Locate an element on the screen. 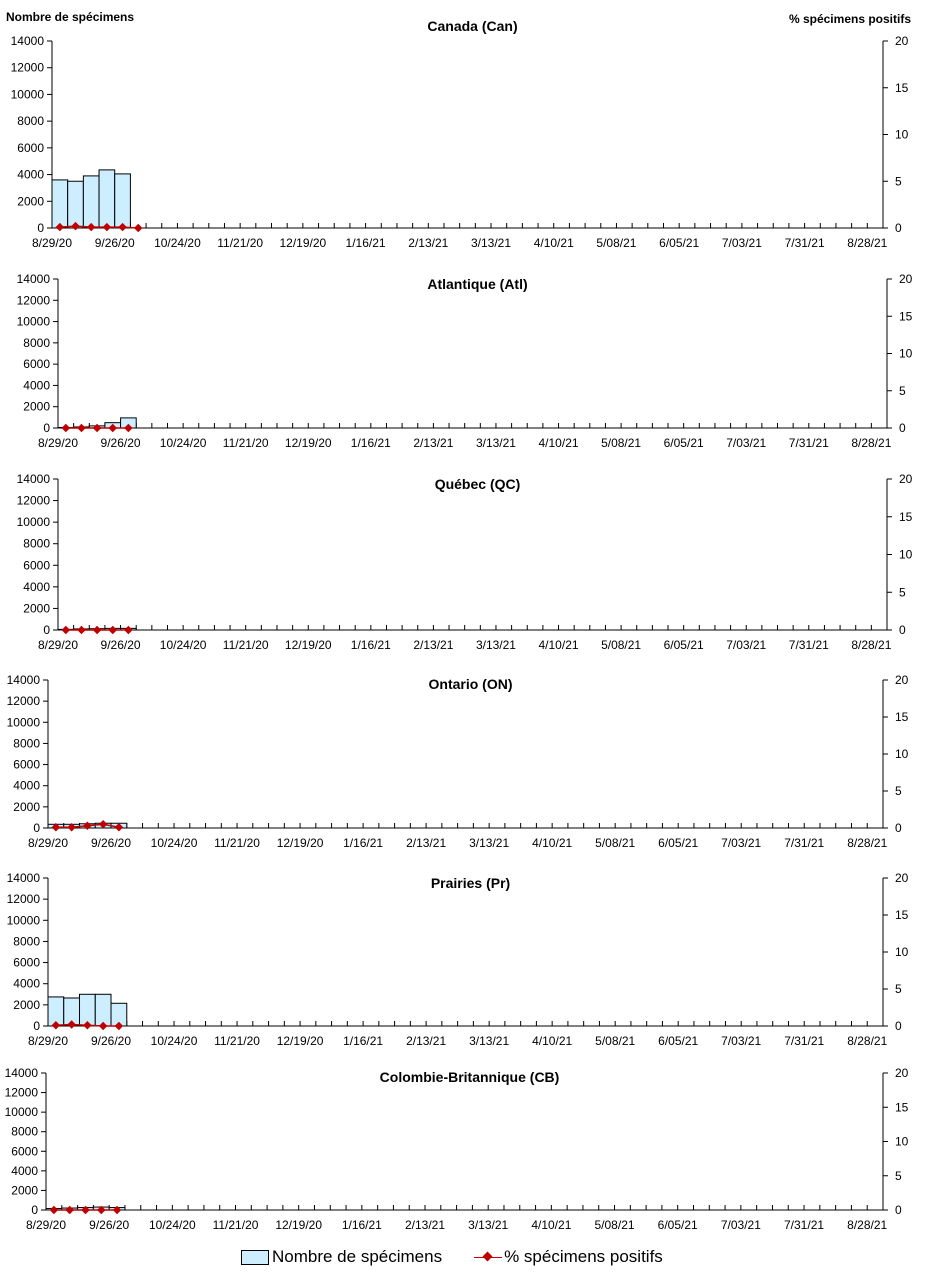 This screenshot has height=1280, width=928. y-axis-right-title: % spécimens positifs is located at coordinates (849, 19).